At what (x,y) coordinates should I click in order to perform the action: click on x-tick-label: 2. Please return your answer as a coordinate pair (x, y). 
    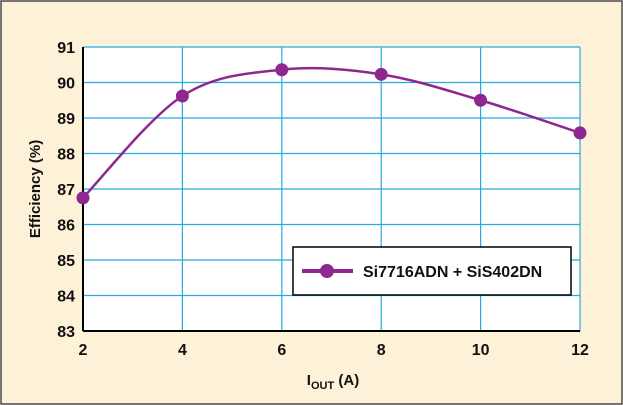
    Looking at the image, I should click on (83, 350).